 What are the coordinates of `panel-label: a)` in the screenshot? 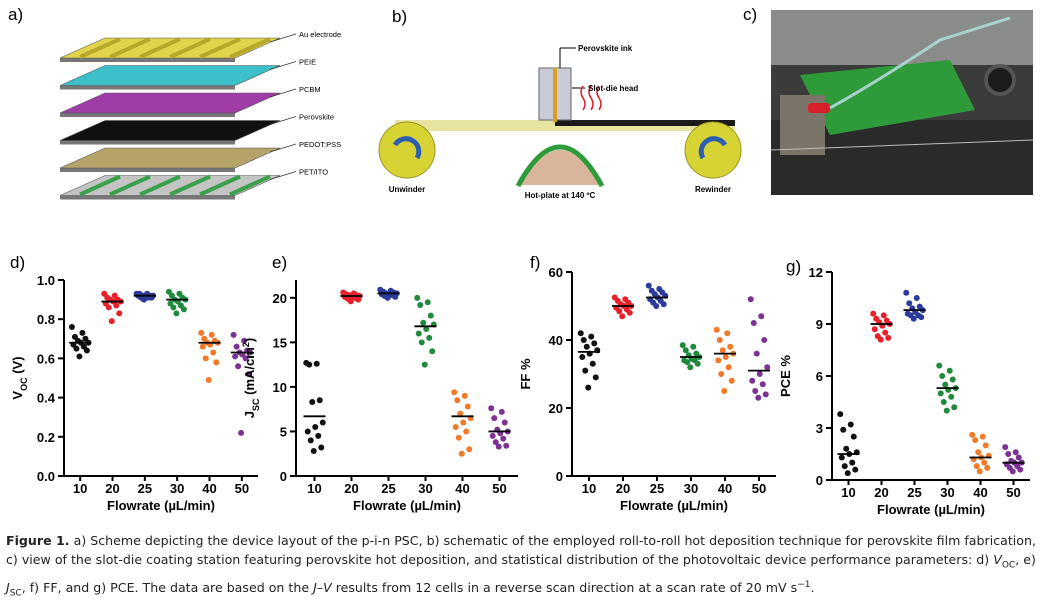 It's located at (15, 14).